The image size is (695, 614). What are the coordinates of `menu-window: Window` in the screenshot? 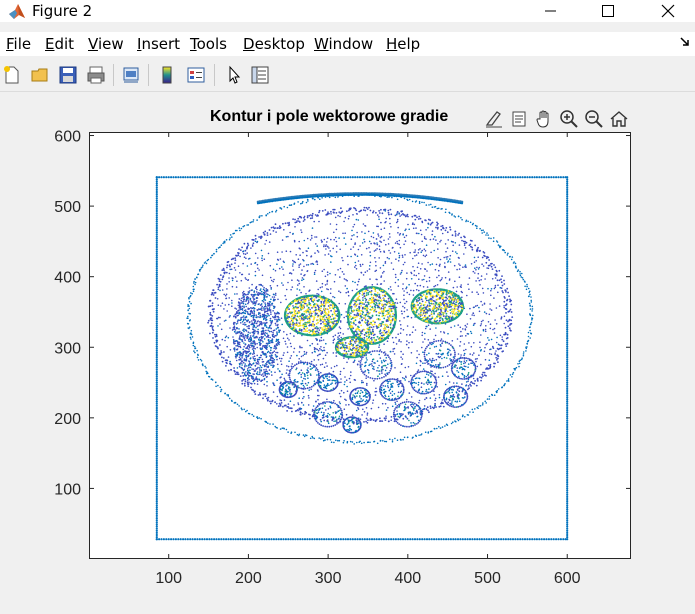 It's located at (344, 44).